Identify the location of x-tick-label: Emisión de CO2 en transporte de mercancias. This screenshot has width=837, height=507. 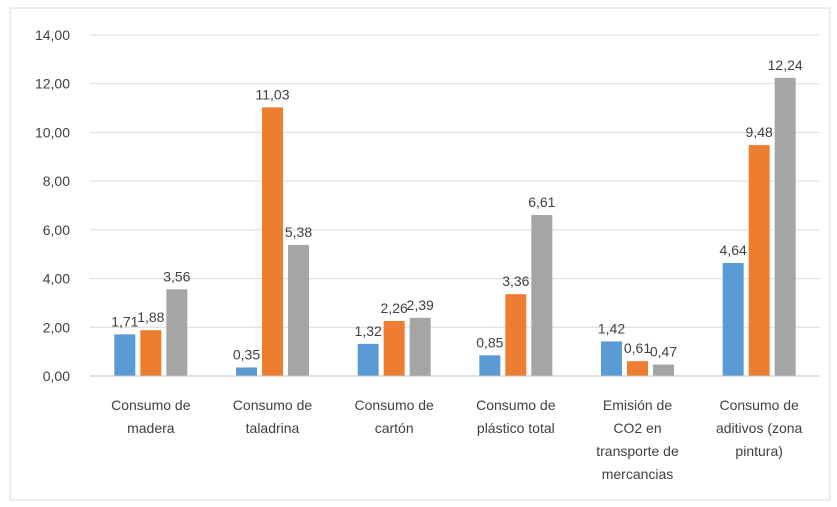
(637, 439).